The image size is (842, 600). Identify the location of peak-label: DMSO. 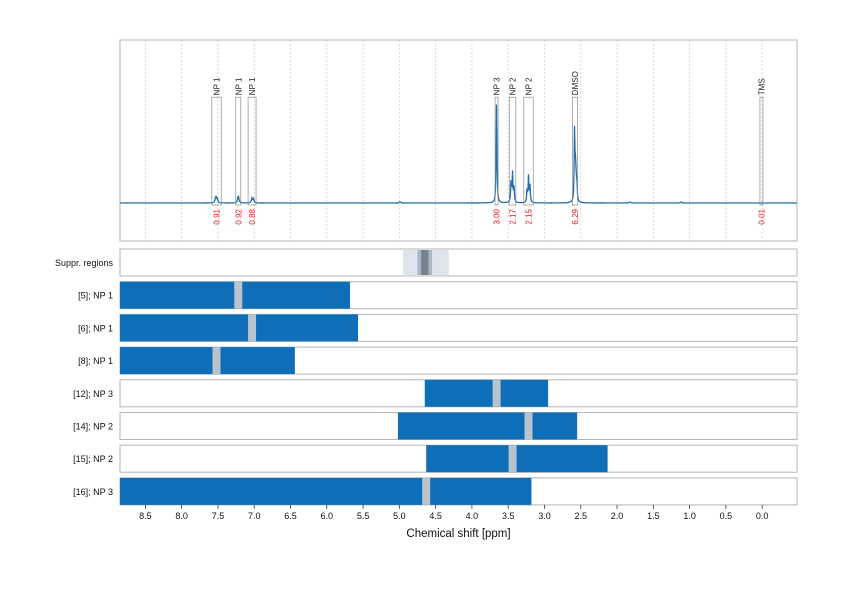
(575, 83).